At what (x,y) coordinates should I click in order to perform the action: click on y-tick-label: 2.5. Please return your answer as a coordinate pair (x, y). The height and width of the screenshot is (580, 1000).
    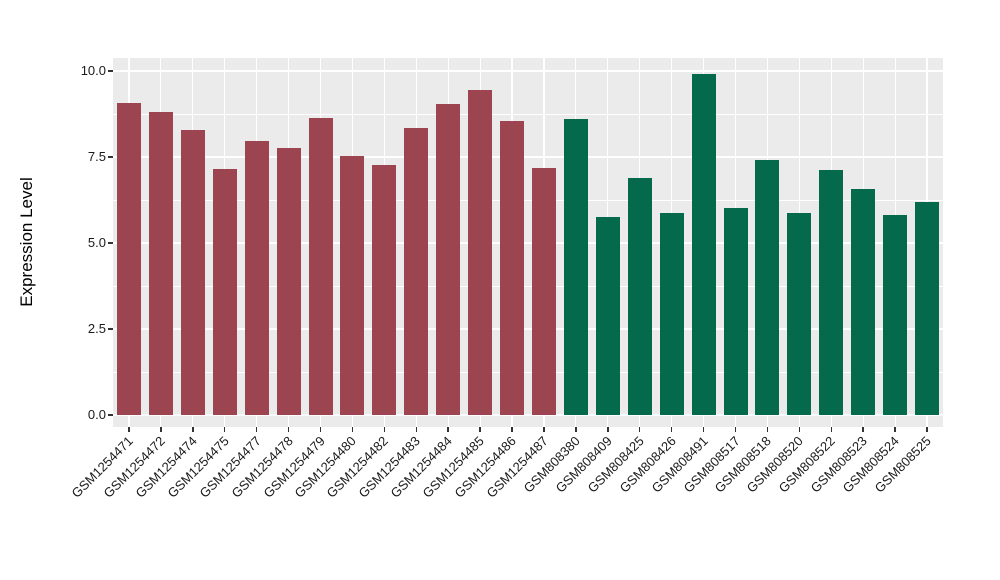
    Looking at the image, I should click on (96, 328).